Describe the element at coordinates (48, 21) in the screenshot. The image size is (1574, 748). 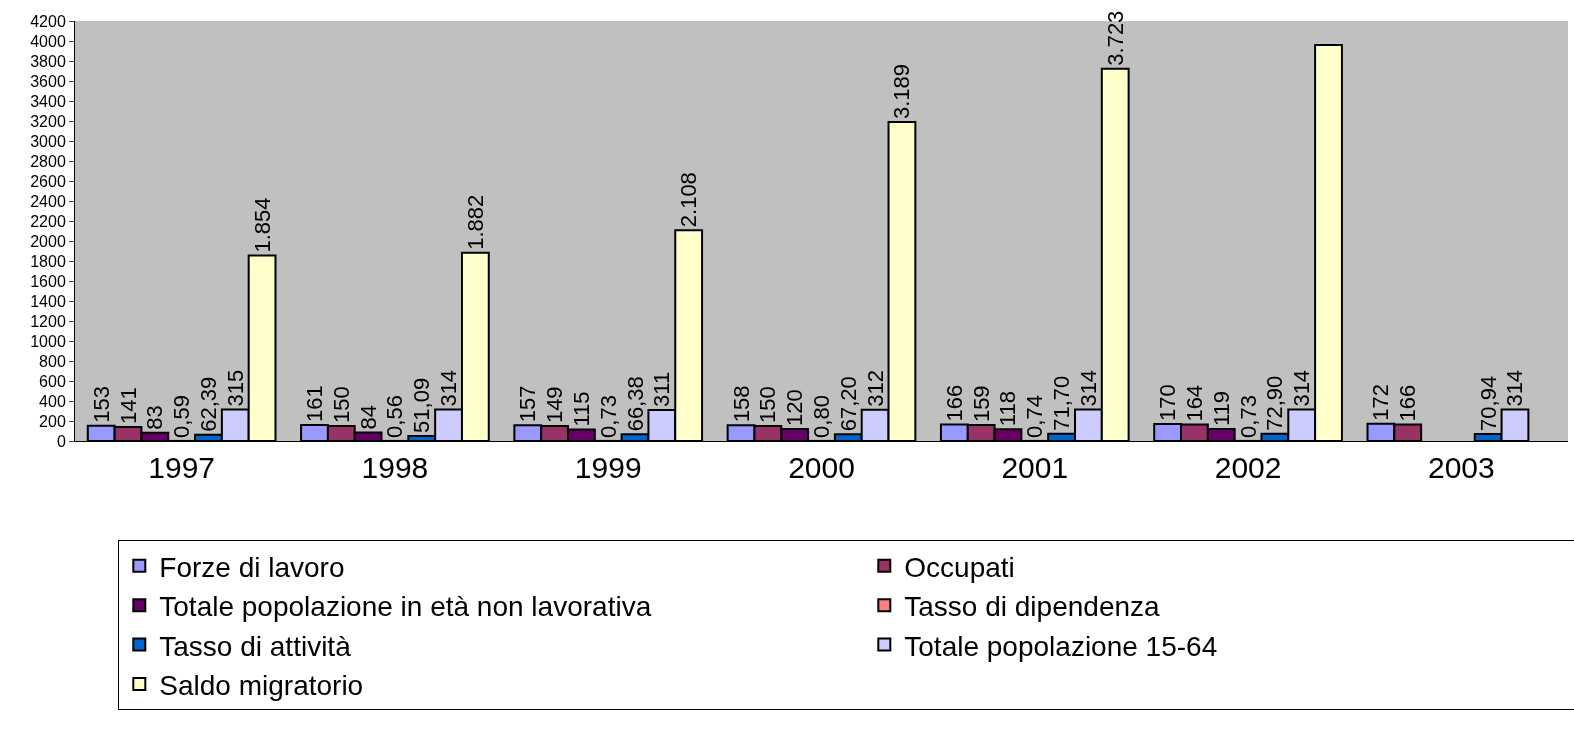
I see `y-tick-label: 4200` at that location.